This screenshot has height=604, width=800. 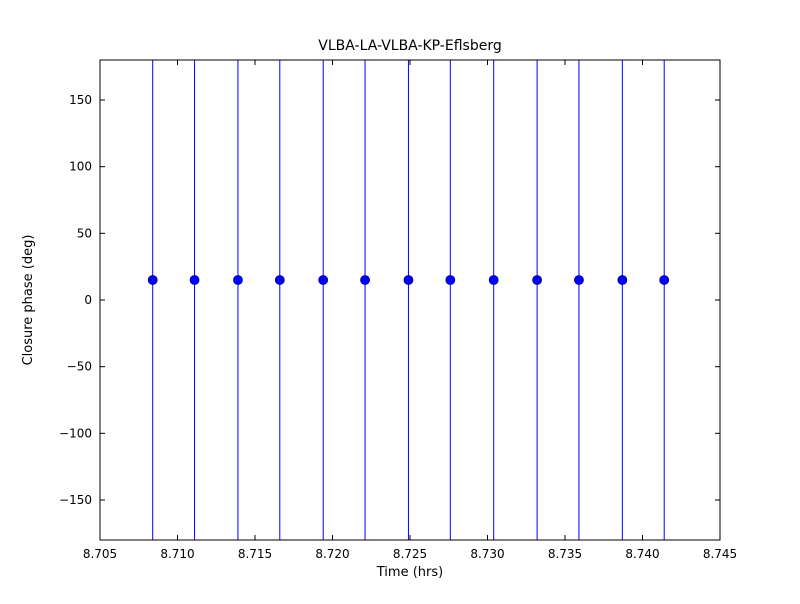 What do you see at coordinates (28, 300) in the screenshot?
I see `y-axis-label: Closure phase (deg)` at bounding box center [28, 300].